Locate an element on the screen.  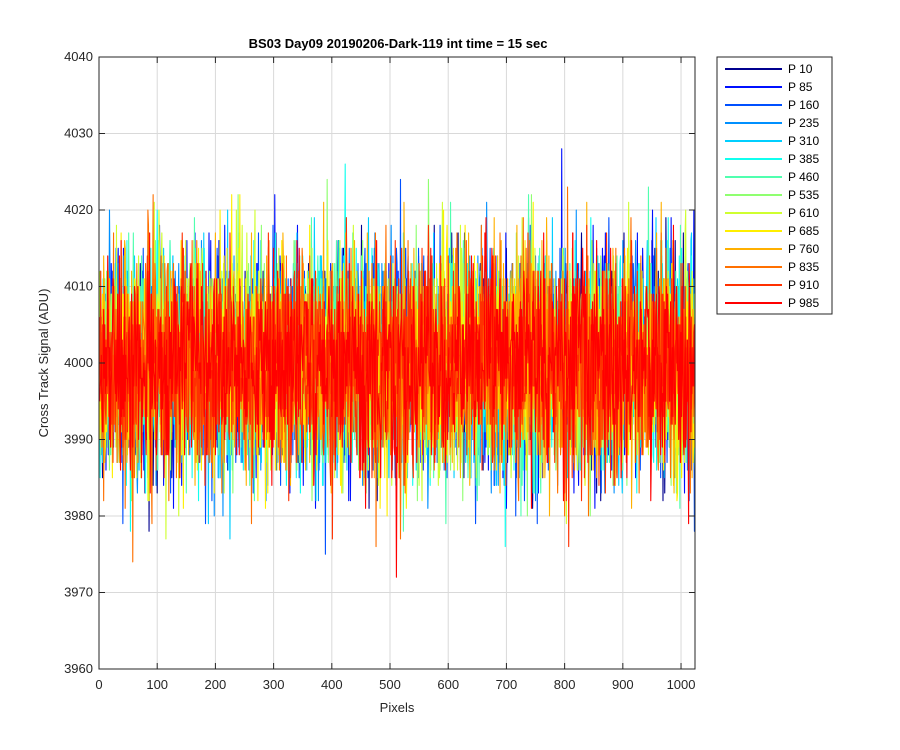
x-tick-label: 600 is located at coordinates (448, 684).